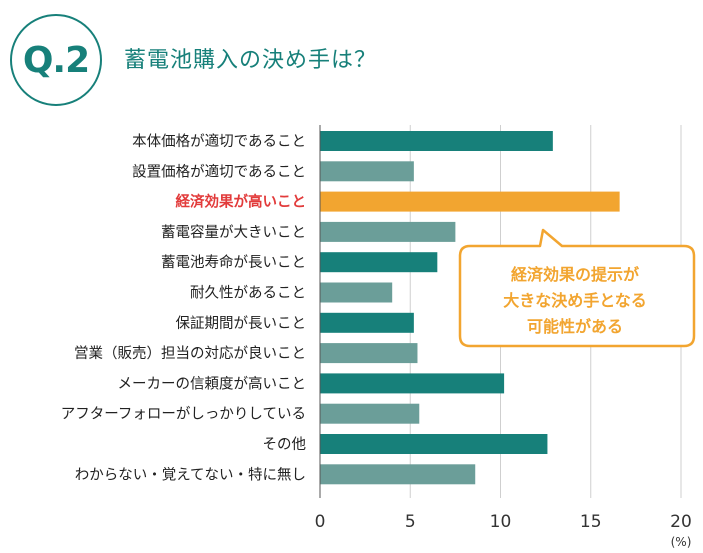 Image resolution: width=703 pixels, height=553 pixels. What do you see at coordinates (320, 522) in the screenshot?
I see `x-tick-label: 0` at bounding box center [320, 522].